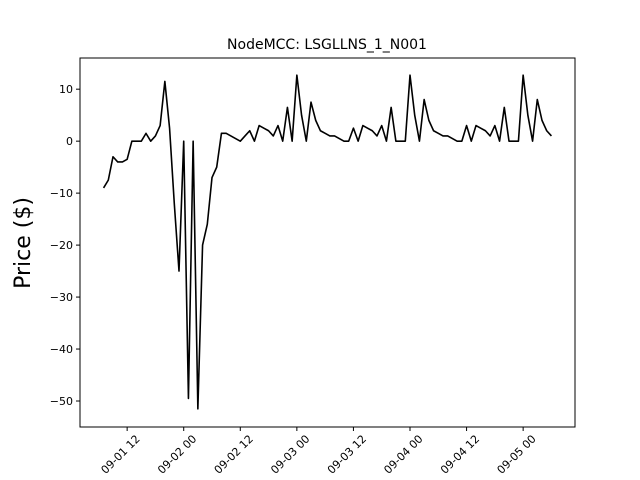 The height and width of the screenshot is (480, 640). Describe the element at coordinates (61, 349) in the screenshot. I see `y-tick-label: −40` at that location.